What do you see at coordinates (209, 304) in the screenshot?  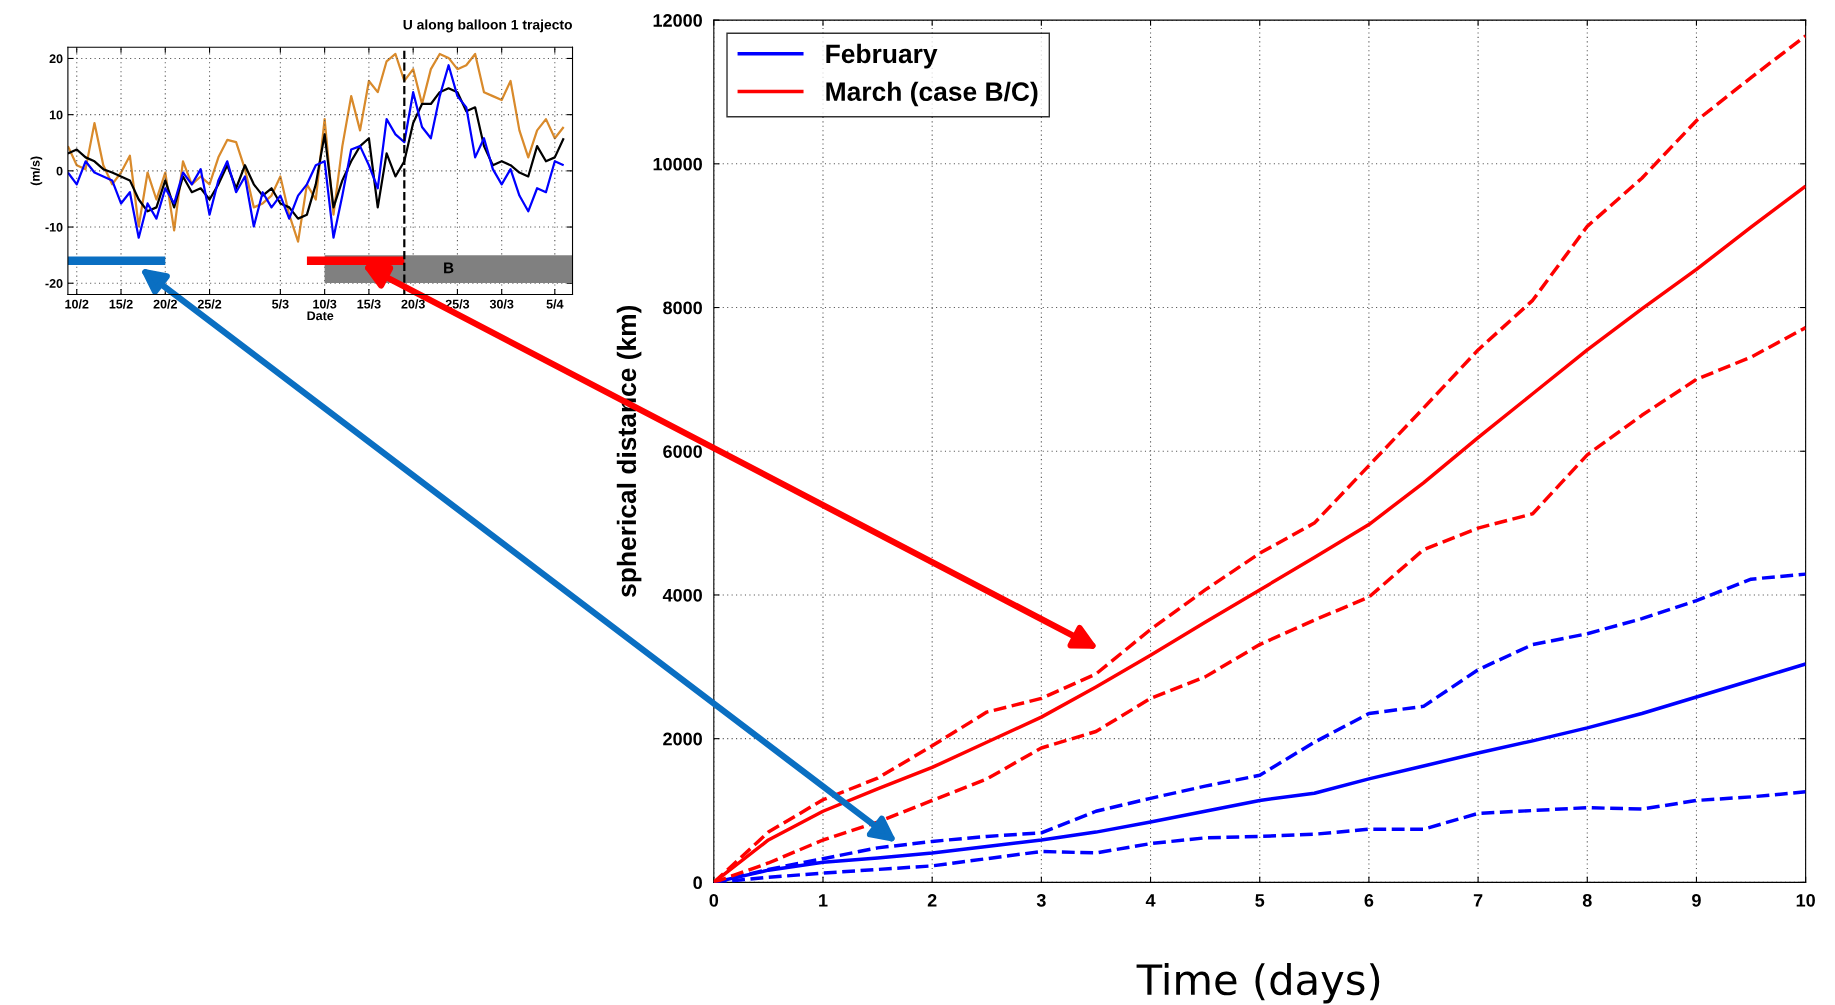 I see `x-tick-label: 25/2` at bounding box center [209, 304].